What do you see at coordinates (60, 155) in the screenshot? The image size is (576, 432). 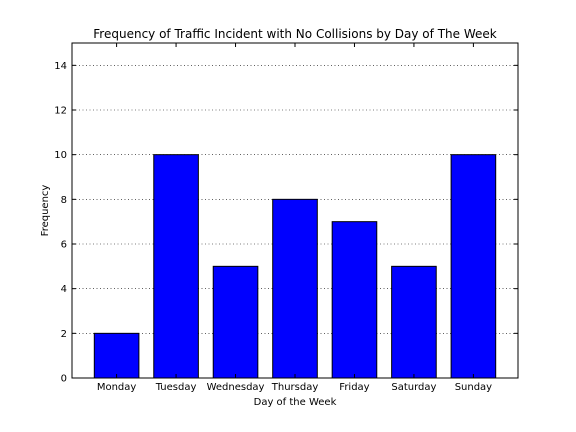 I see `y-tick-label: 10` at bounding box center [60, 155].